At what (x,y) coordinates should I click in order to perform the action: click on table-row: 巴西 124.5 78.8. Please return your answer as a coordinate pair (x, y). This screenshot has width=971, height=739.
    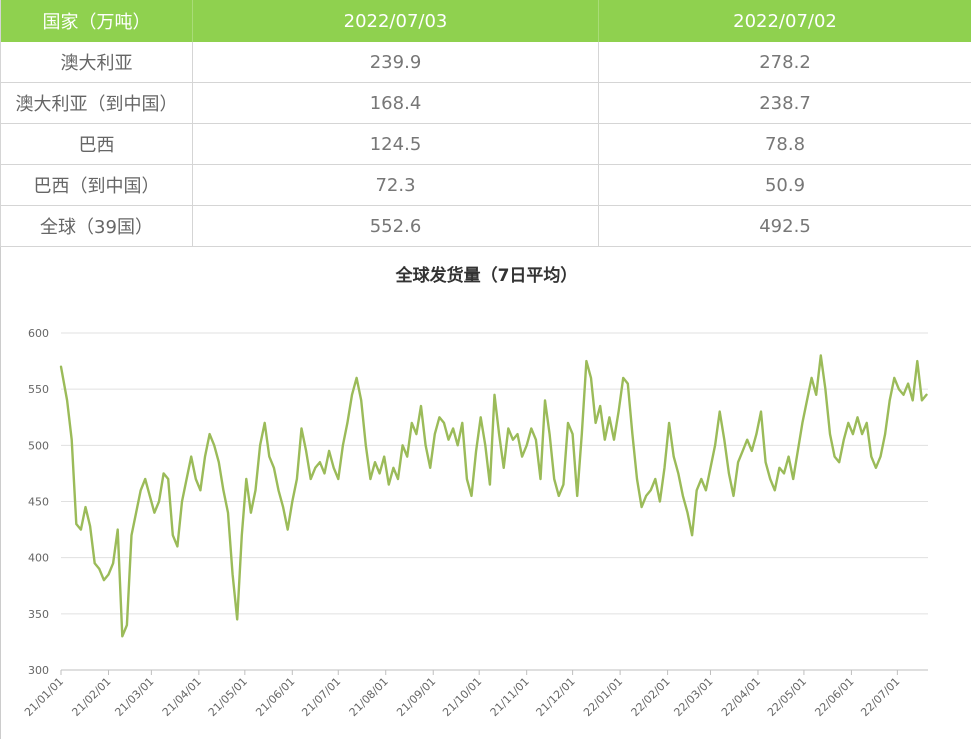
    Looking at the image, I should click on (485, 144).